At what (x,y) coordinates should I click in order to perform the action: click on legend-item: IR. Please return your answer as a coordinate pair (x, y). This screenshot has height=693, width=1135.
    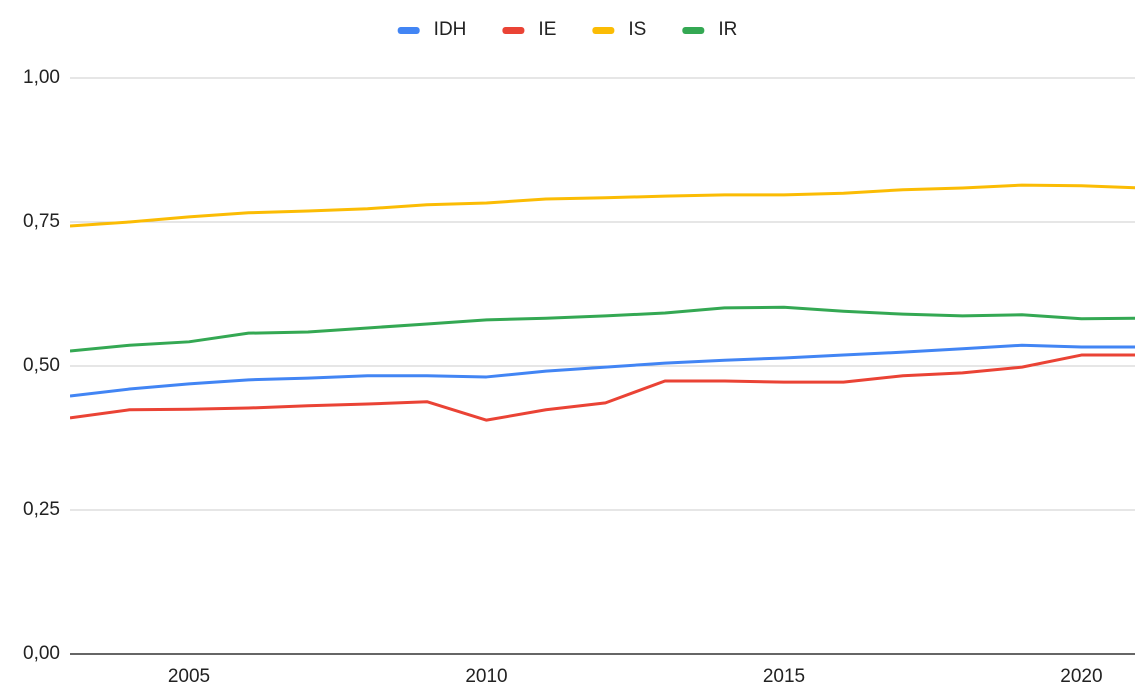
    Looking at the image, I should click on (709, 29).